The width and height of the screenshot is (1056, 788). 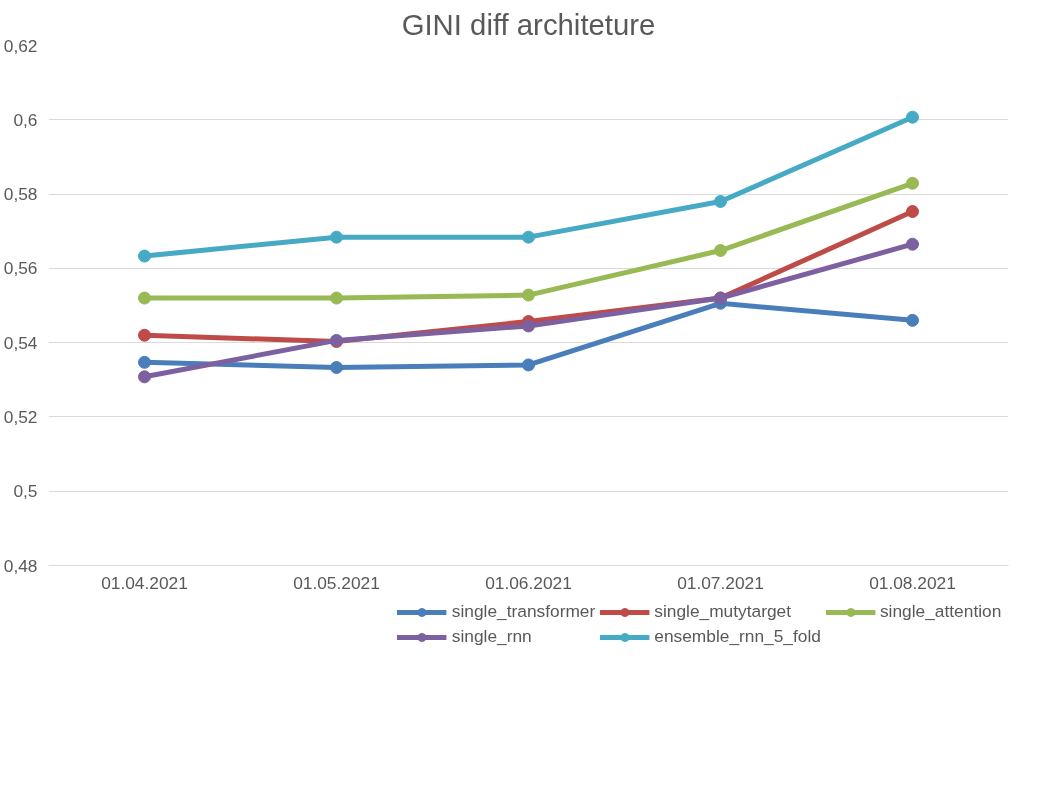 I want to click on legend-label: single_transformer, so click(x=523, y=611).